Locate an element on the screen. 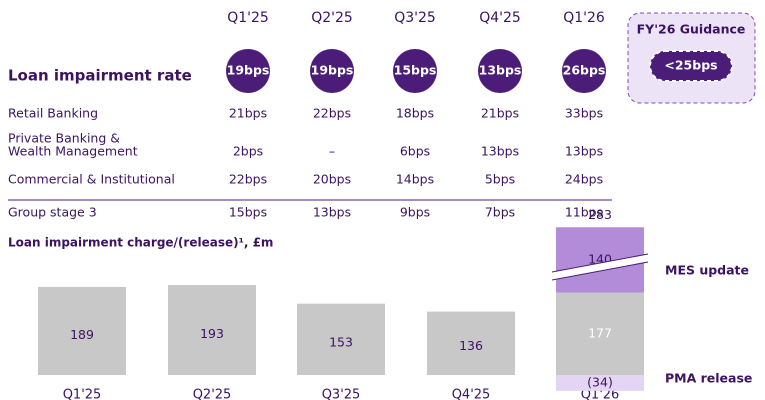  cell: 18bps is located at coordinates (415, 113).